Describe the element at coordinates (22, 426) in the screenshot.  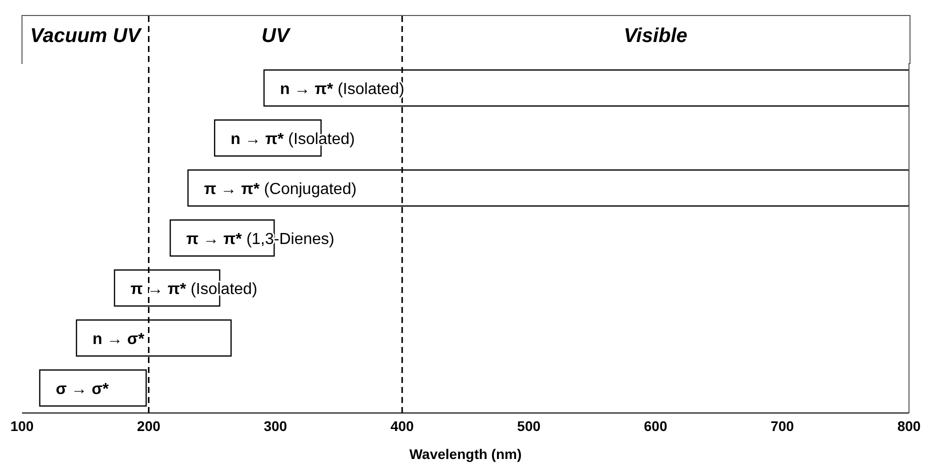
I see `x-tick-label: 100` at that location.